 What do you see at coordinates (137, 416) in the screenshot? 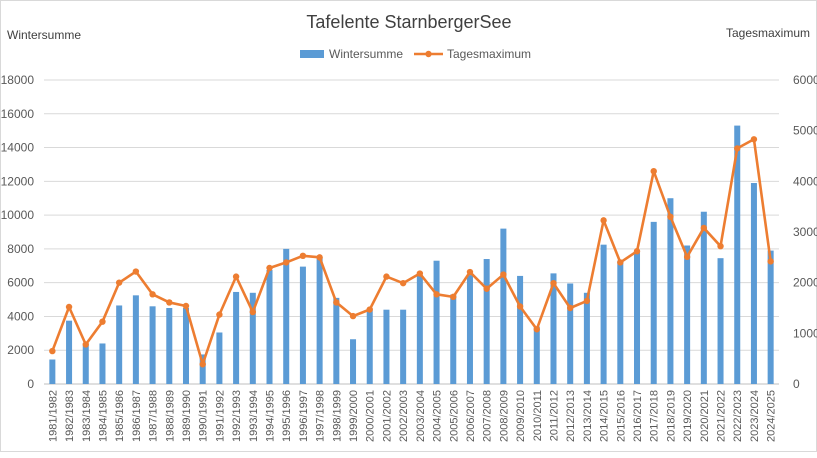
I see `x-tick-label: 1986/1987` at bounding box center [137, 416].